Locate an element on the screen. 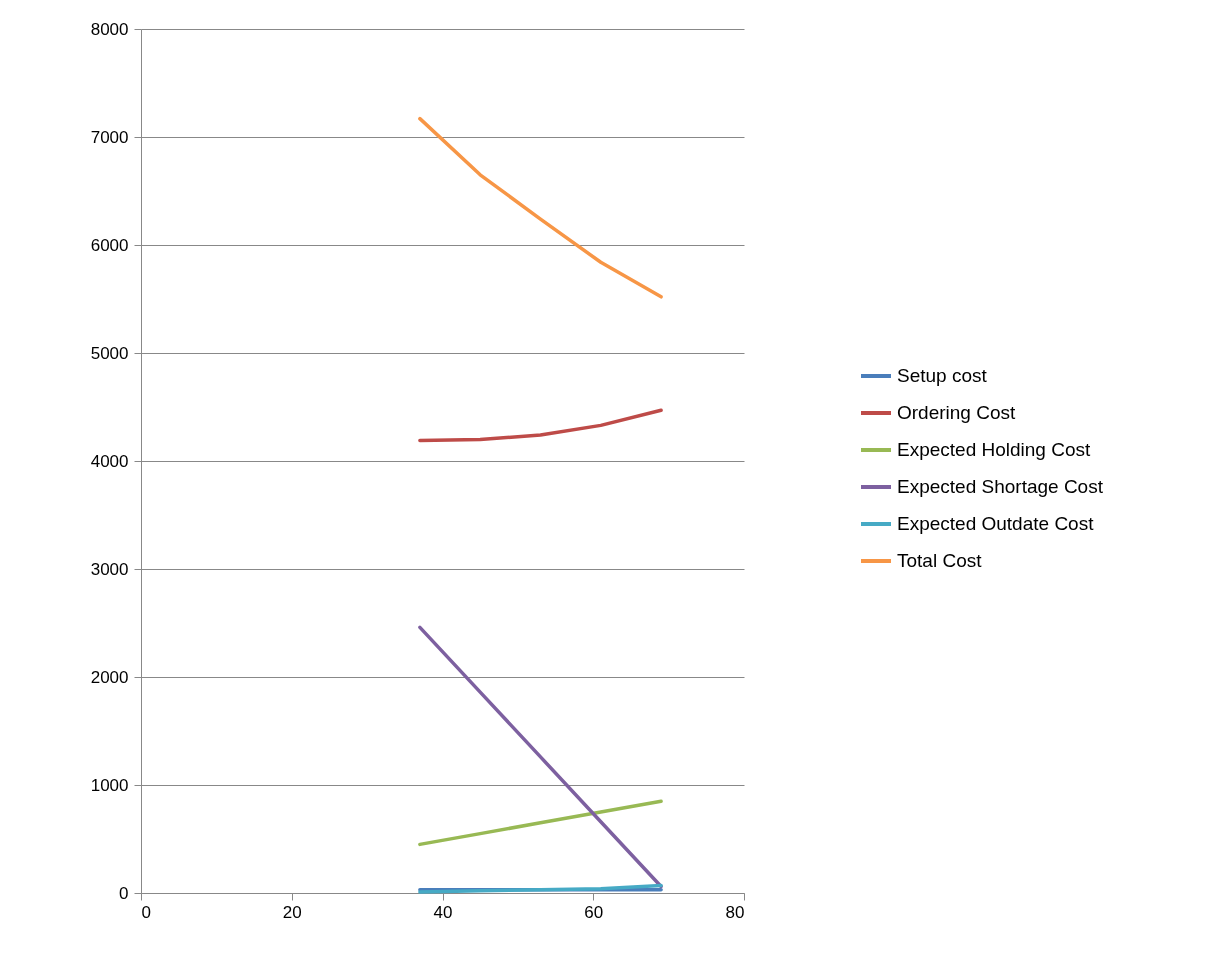 The image size is (1209, 961). y-tick-label: 2000 is located at coordinates (109, 677).